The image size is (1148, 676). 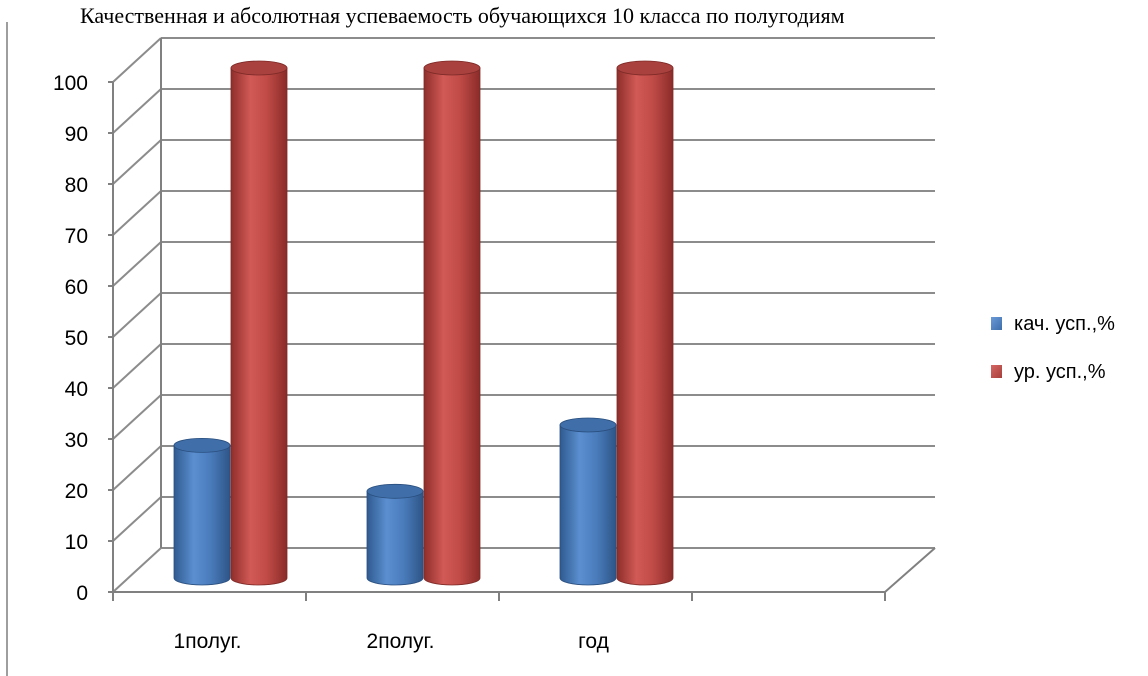 I want to click on x-category-label: год, so click(x=593, y=641).